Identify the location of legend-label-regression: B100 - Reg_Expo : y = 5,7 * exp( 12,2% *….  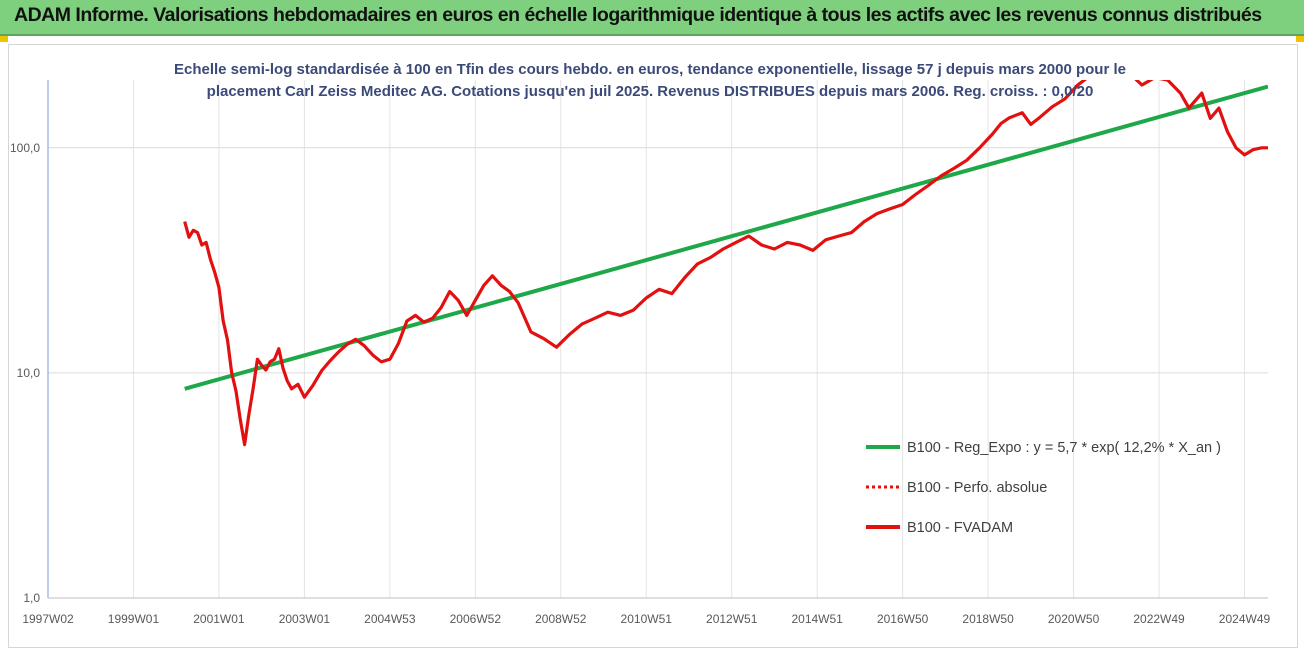
(1064, 448).